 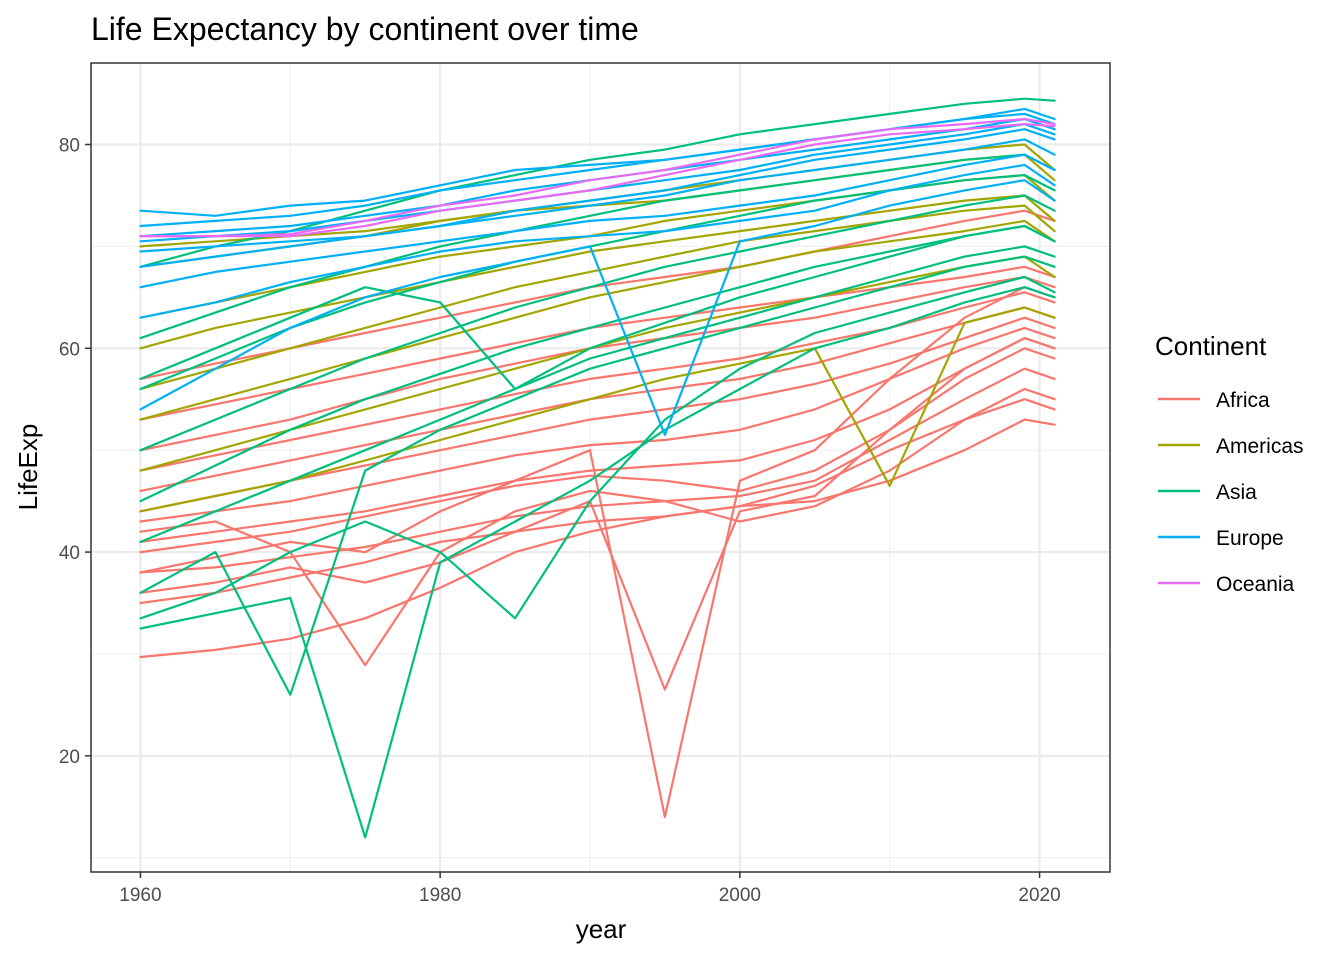 I want to click on x-tick-label: 1980, so click(x=440, y=895).